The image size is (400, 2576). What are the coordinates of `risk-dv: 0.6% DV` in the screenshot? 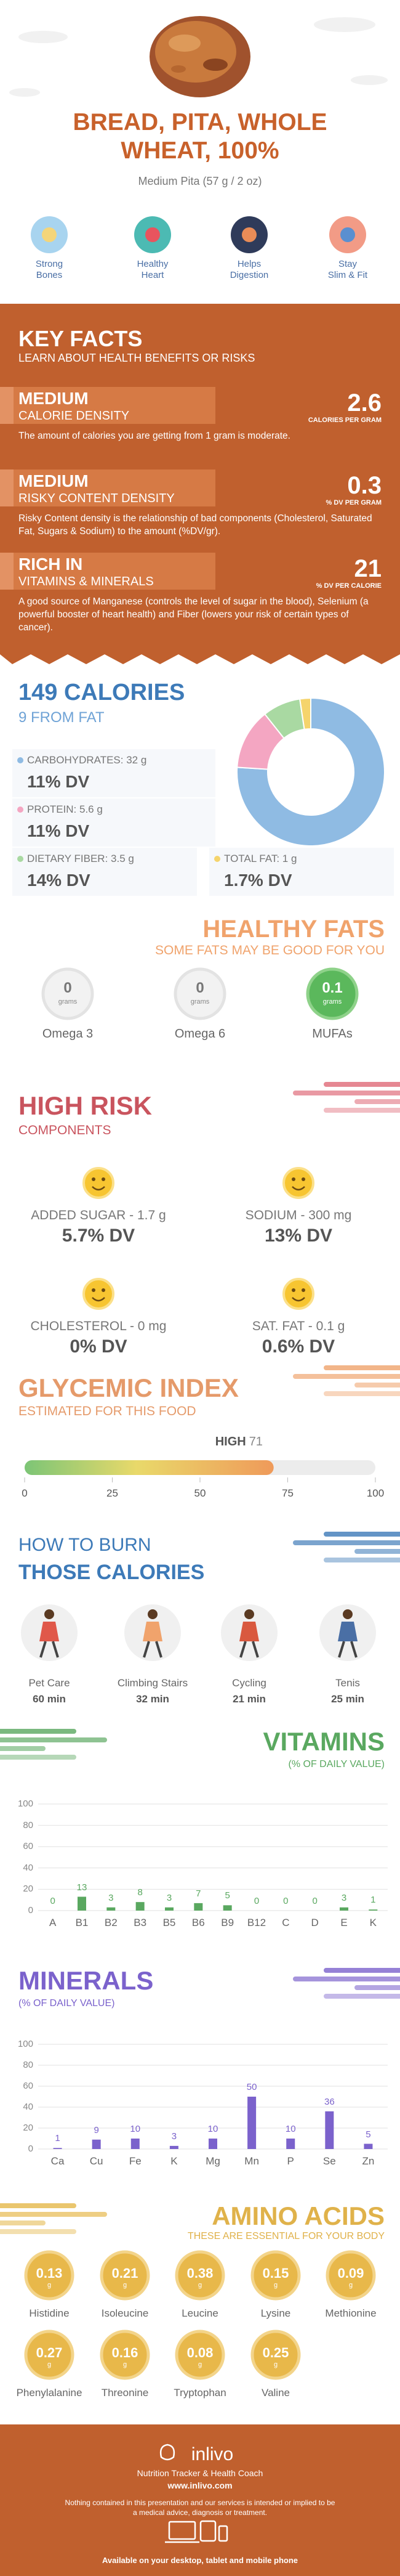 It's located at (298, 1346).